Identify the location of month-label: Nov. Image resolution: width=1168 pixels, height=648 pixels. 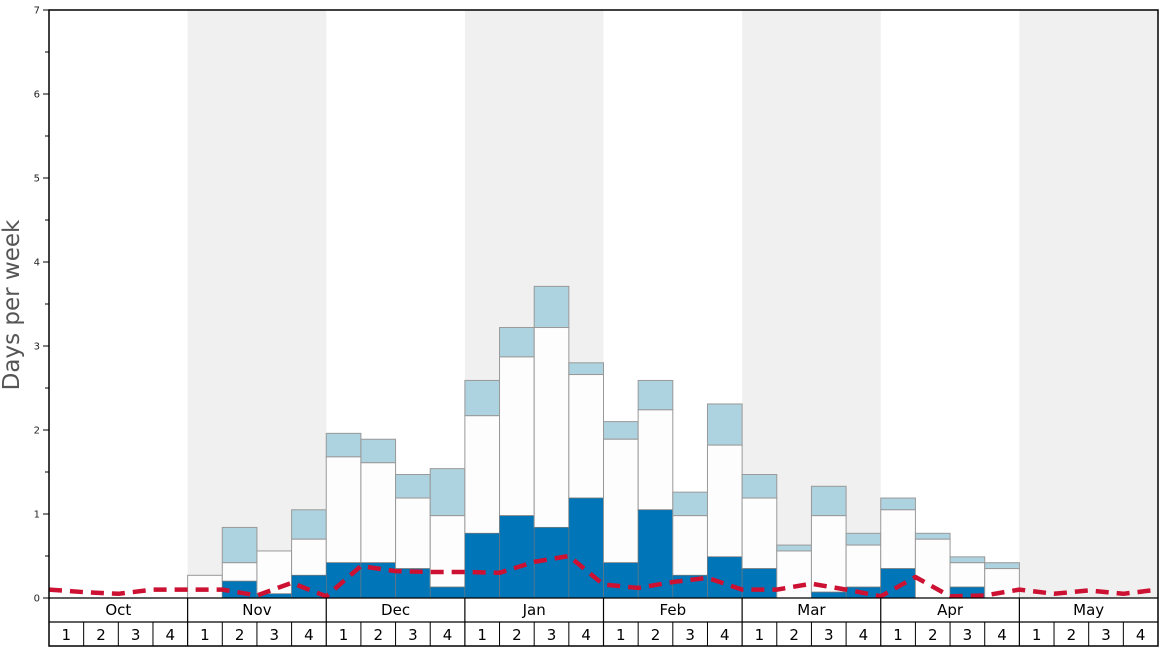
(256, 610).